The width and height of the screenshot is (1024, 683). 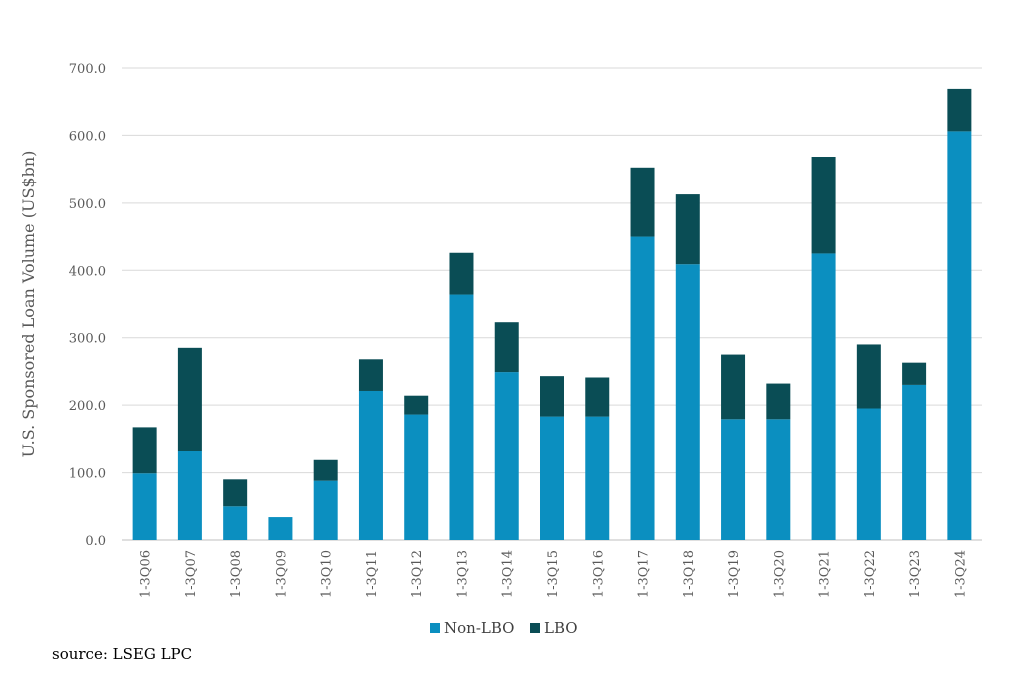 I want to click on y-tick-label: 0.0, so click(x=95, y=541).